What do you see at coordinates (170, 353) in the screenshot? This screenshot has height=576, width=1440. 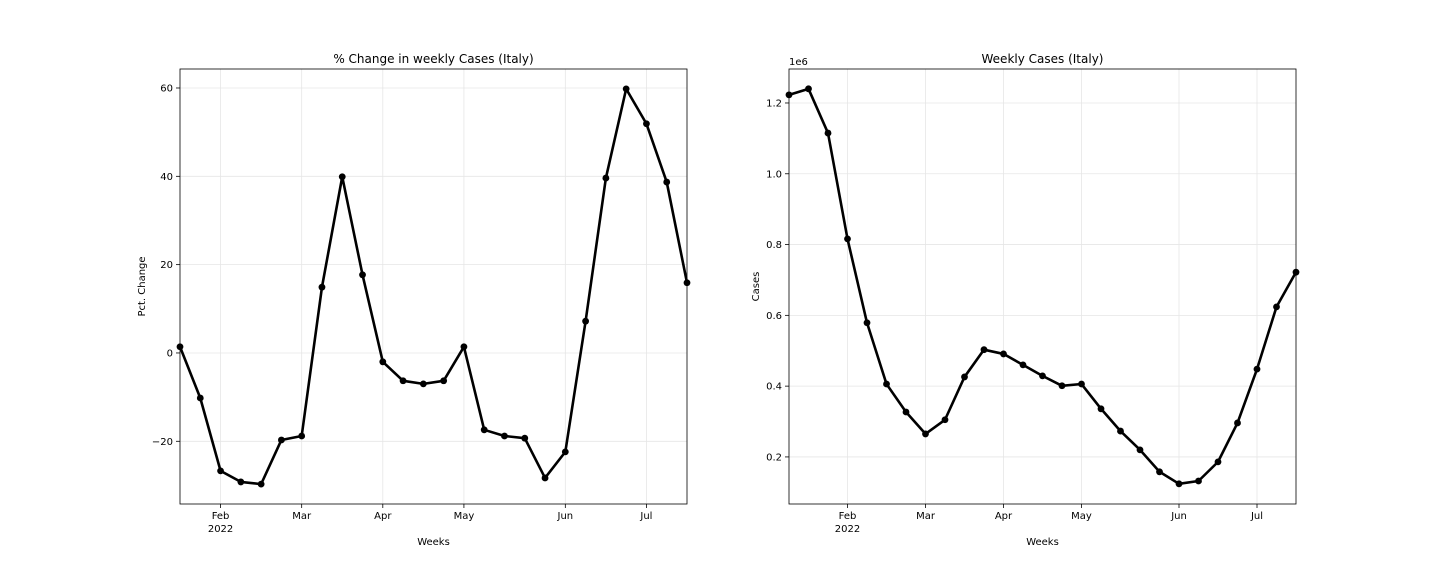 I see `y-tick-label: 0` at bounding box center [170, 353].